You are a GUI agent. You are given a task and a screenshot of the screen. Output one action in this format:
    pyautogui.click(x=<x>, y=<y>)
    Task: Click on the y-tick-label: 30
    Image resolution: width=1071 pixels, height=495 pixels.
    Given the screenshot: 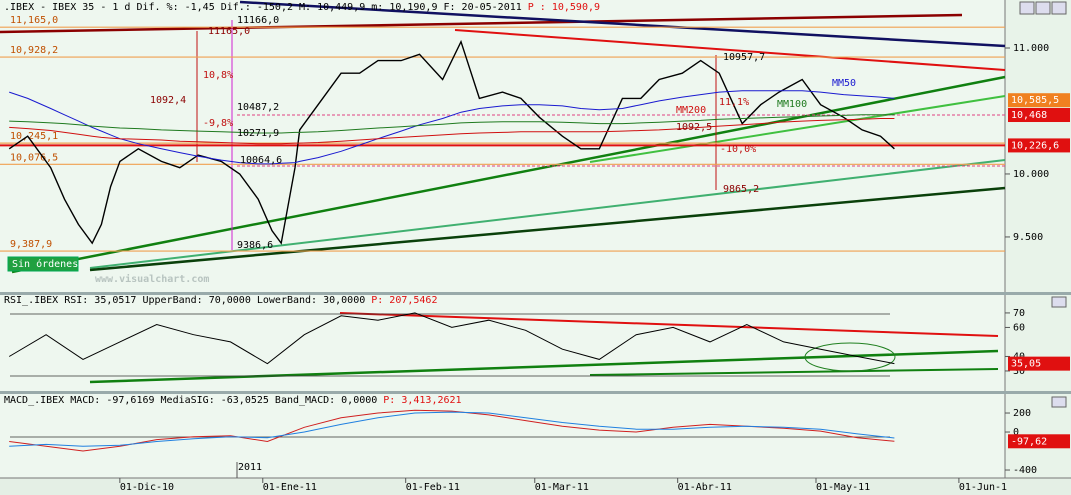 What is the action you would take?
    pyautogui.click(x=1019, y=371)
    